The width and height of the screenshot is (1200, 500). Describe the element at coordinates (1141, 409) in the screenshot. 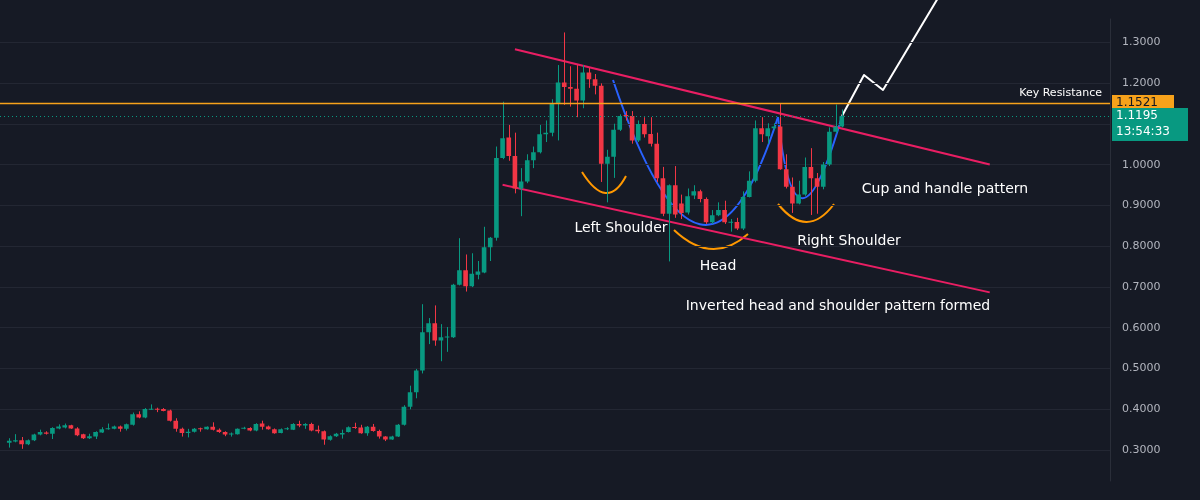

I see `y-tick-label: 0.4000` at that location.